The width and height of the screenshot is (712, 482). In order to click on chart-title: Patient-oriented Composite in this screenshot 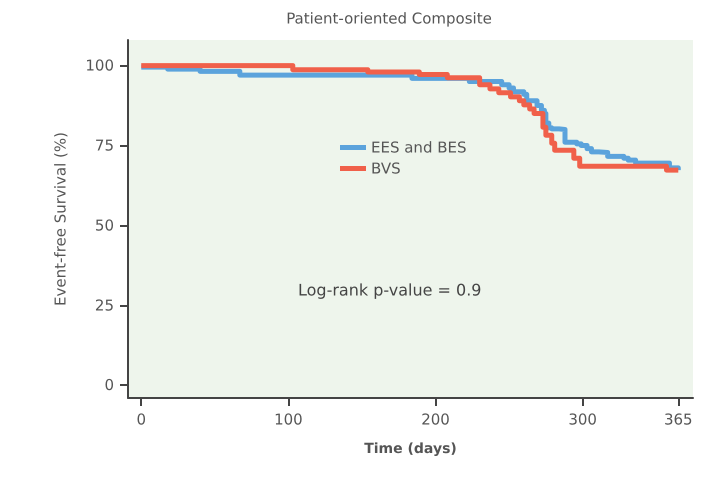, I will do `click(389, 19)`.